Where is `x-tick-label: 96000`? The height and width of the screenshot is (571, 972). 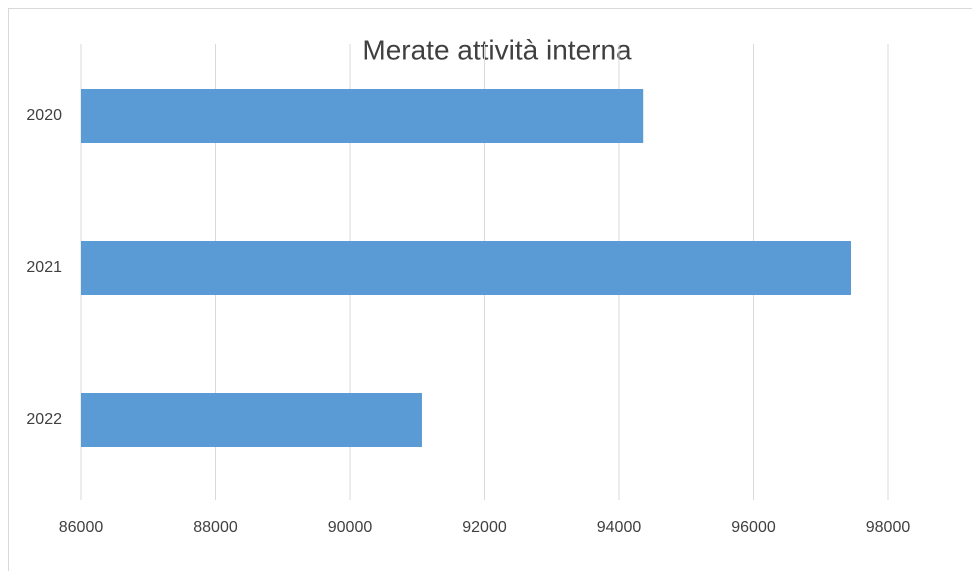
x-tick-label: 96000 is located at coordinates (753, 527).